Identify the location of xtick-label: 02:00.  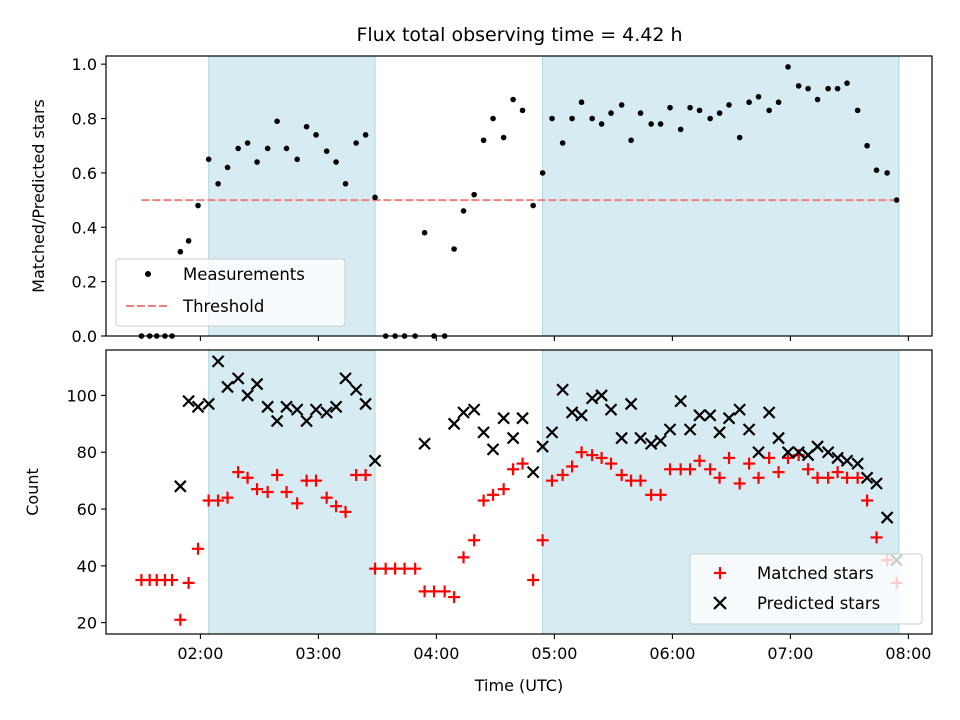
(200, 653).